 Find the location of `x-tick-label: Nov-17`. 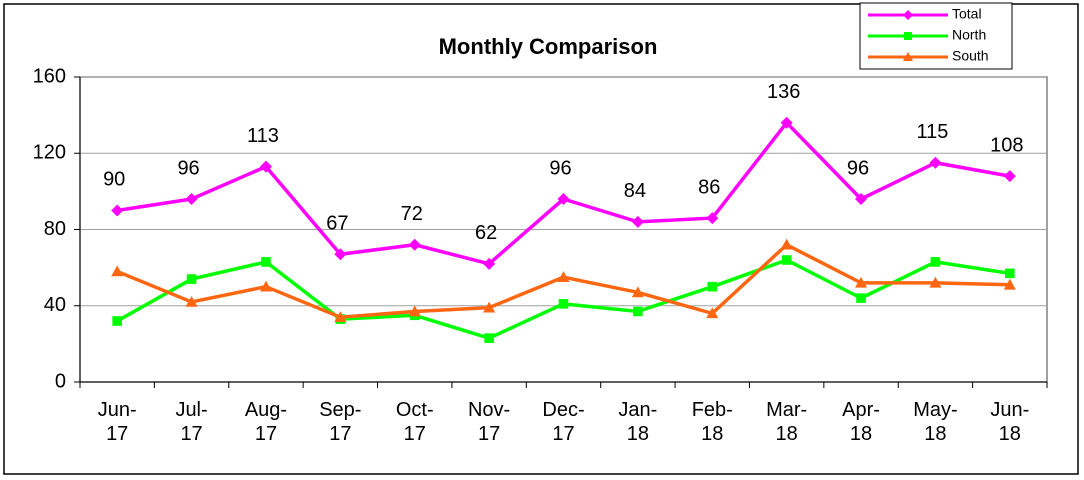

x-tick-label: Nov-17 is located at coordinates (489, 422).